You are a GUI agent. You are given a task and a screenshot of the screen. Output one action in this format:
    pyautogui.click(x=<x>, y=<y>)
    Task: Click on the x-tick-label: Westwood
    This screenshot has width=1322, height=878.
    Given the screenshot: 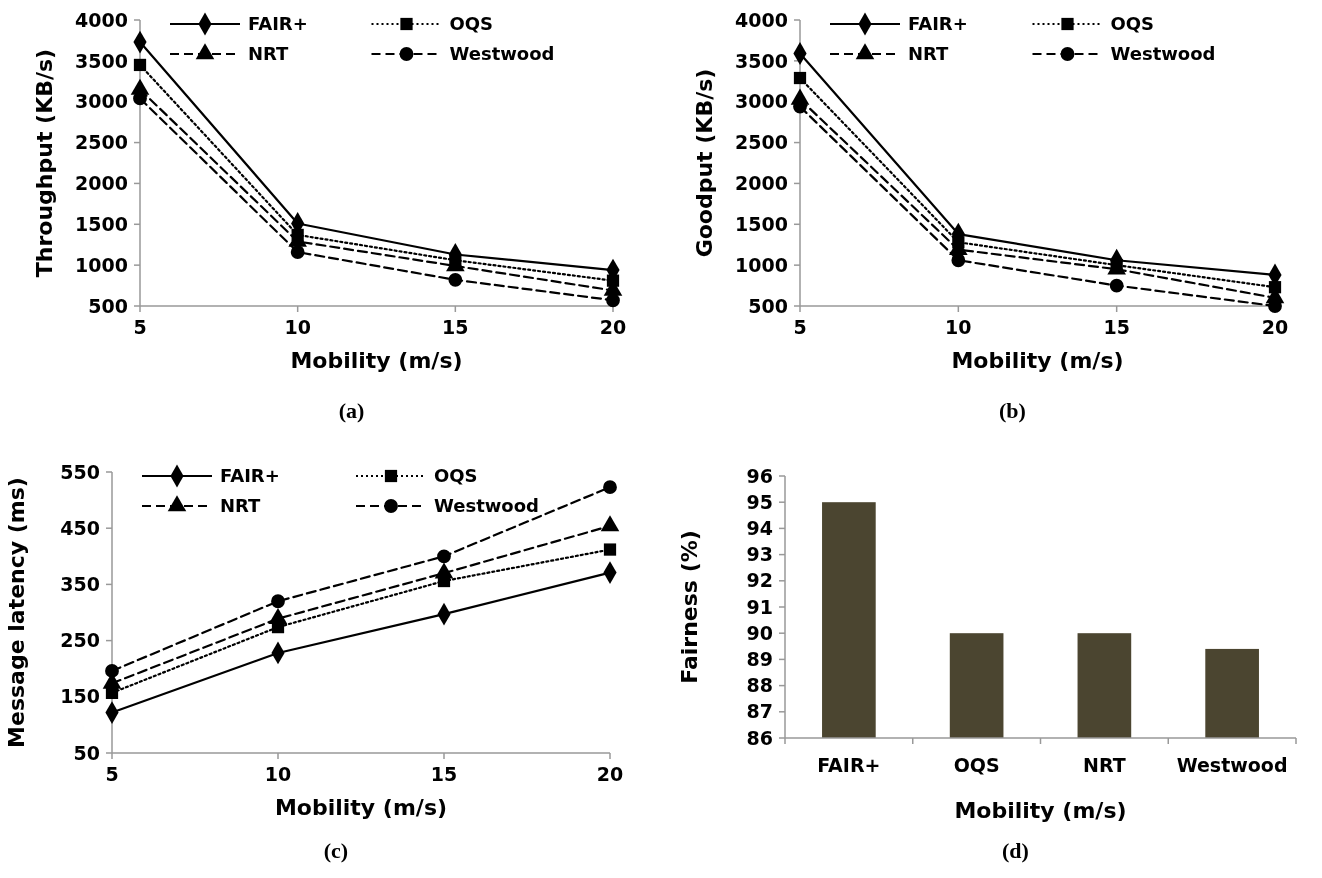 What is the action you would take?
    pyautogui.click(x=1232, y=765)
    